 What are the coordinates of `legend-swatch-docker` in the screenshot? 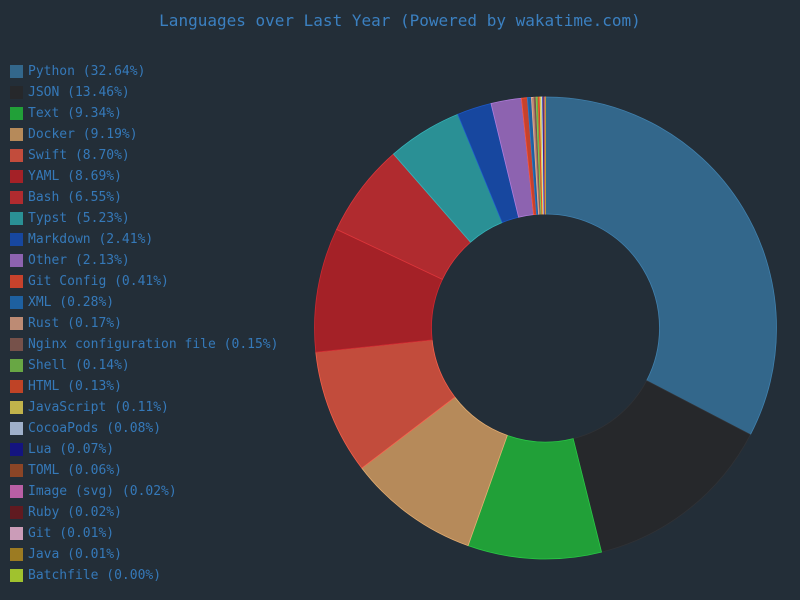 It's located at (16, 134).